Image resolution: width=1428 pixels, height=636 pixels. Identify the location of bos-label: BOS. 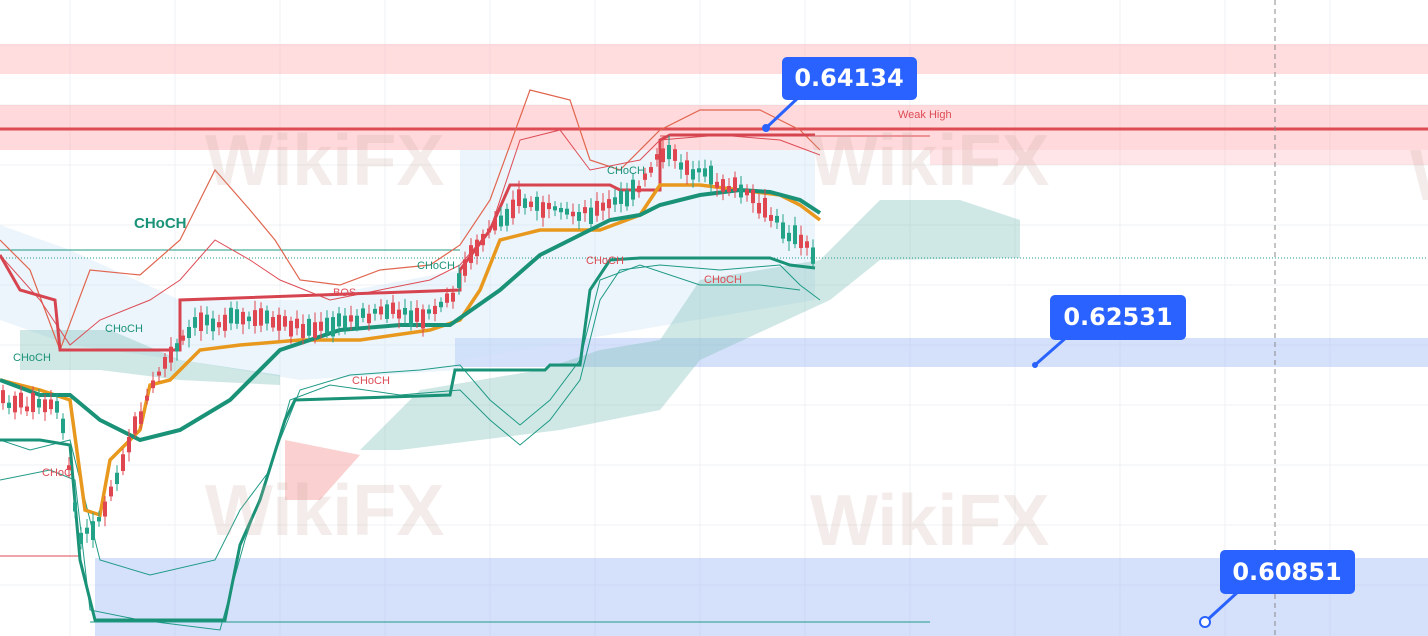
(344, 293).